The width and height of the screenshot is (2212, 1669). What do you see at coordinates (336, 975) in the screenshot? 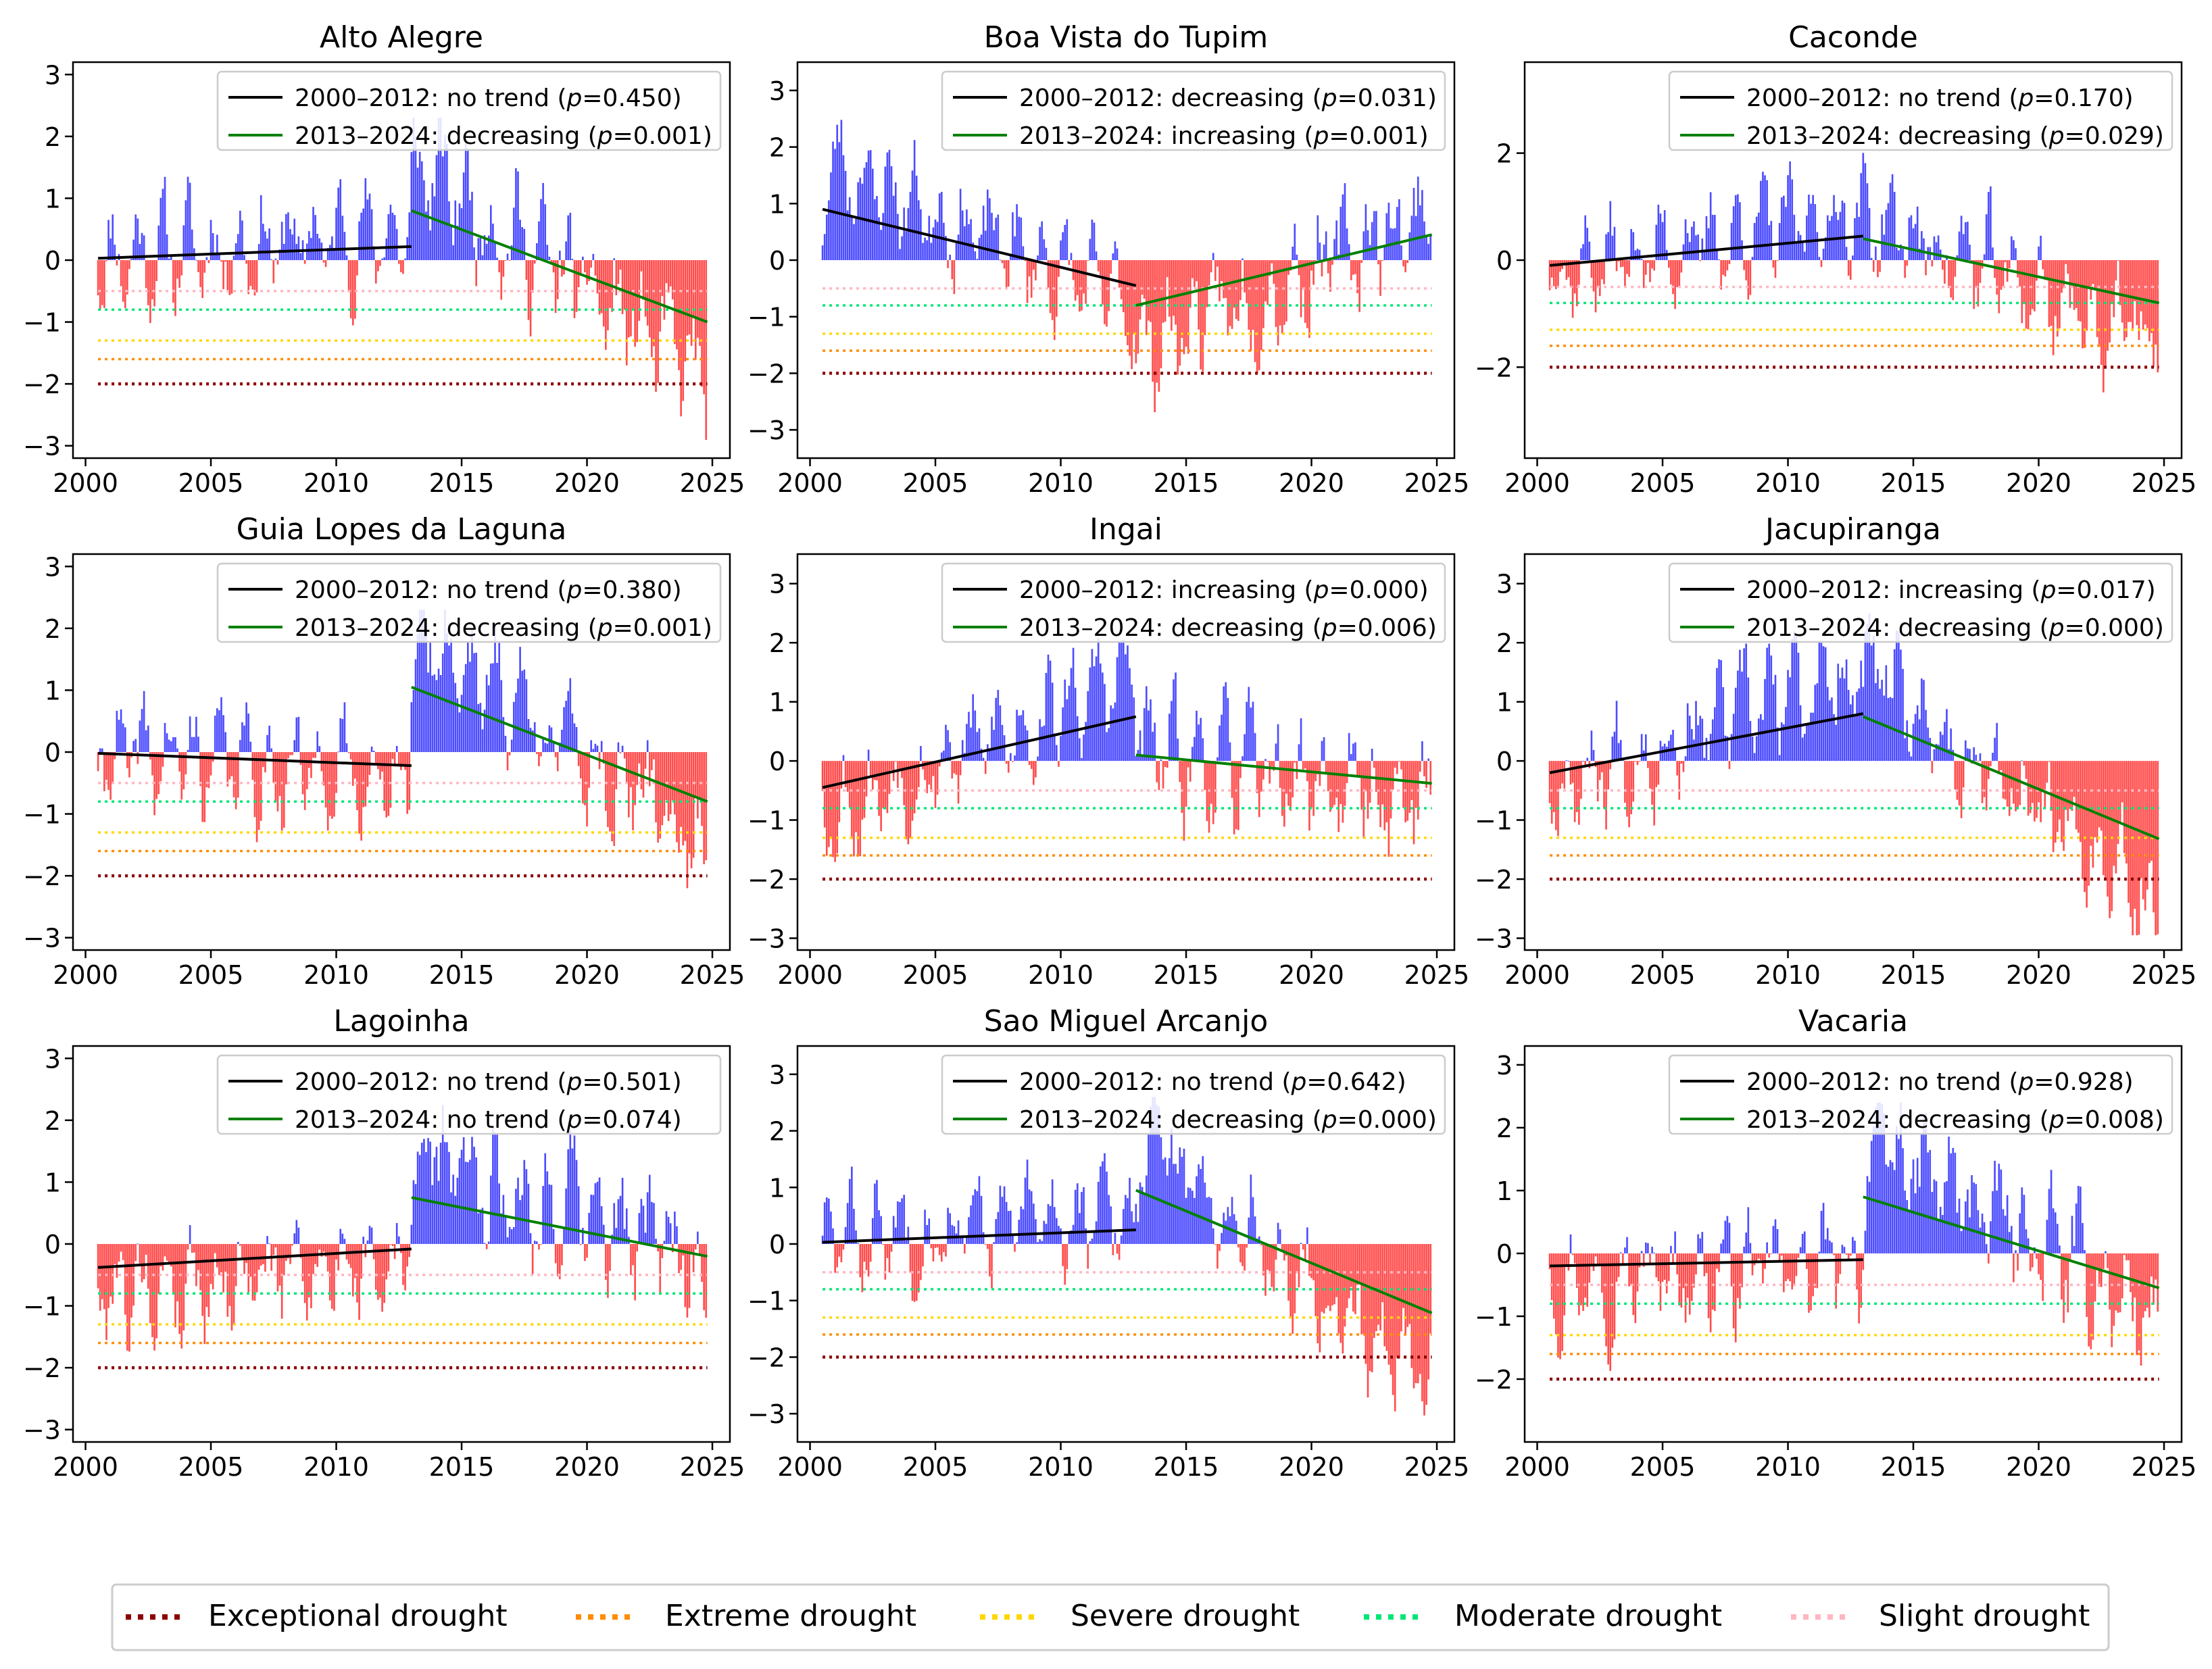
I see `x-tick-label: 2010` at bounding box center [336, 975].